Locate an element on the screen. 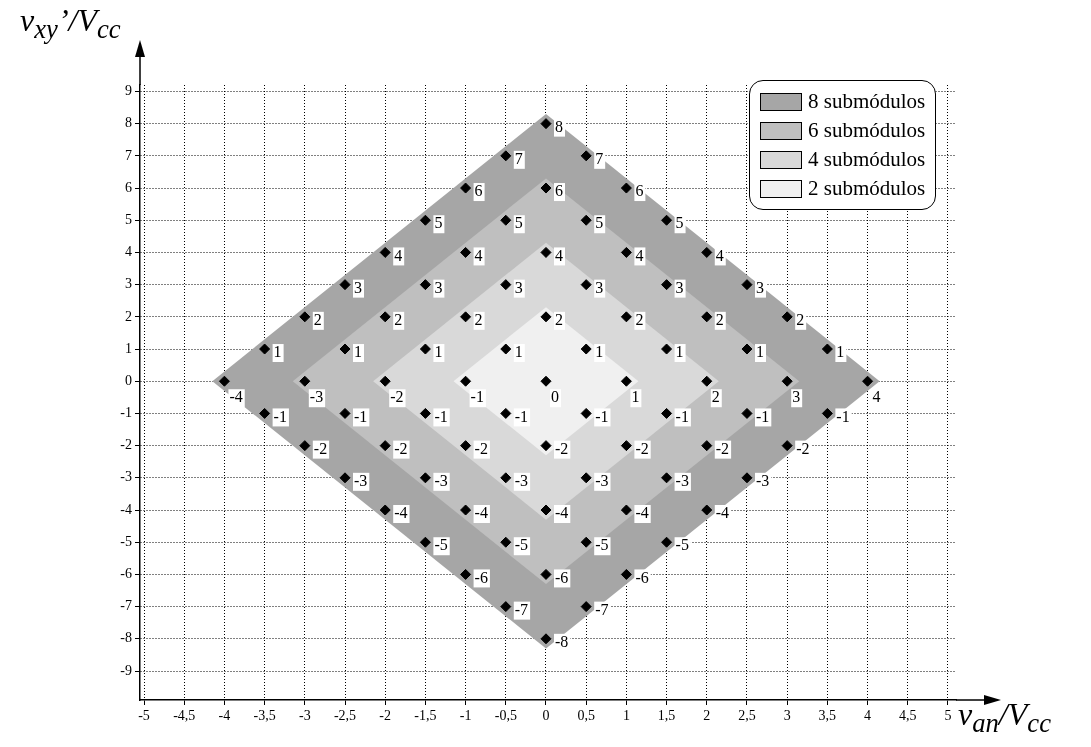 Image resolution: width=1091 pixels, height=747 pixels. y-tick-label: 3 is located at coordinates (128, 284).